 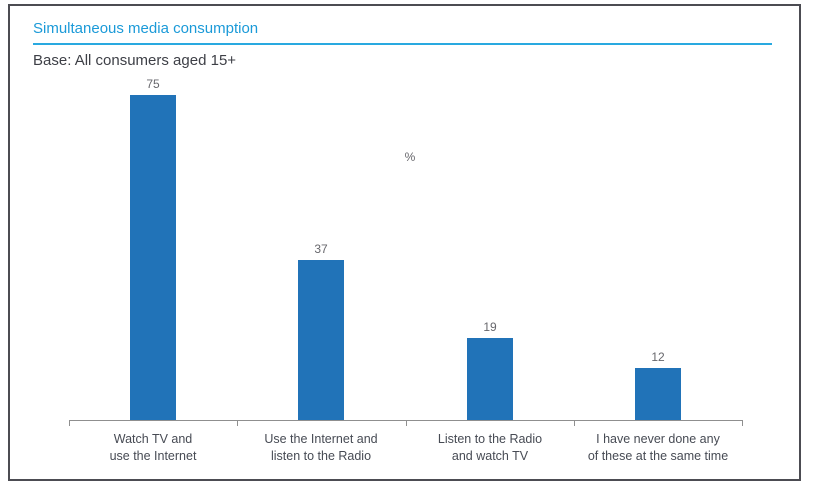 I want to click on title-underline, so click(x=402, y=44).